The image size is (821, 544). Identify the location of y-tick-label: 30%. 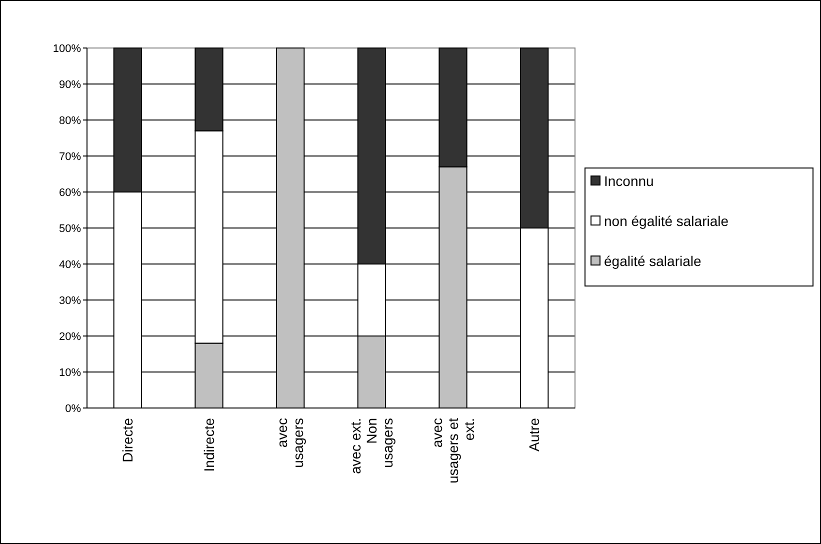
(70, 300).